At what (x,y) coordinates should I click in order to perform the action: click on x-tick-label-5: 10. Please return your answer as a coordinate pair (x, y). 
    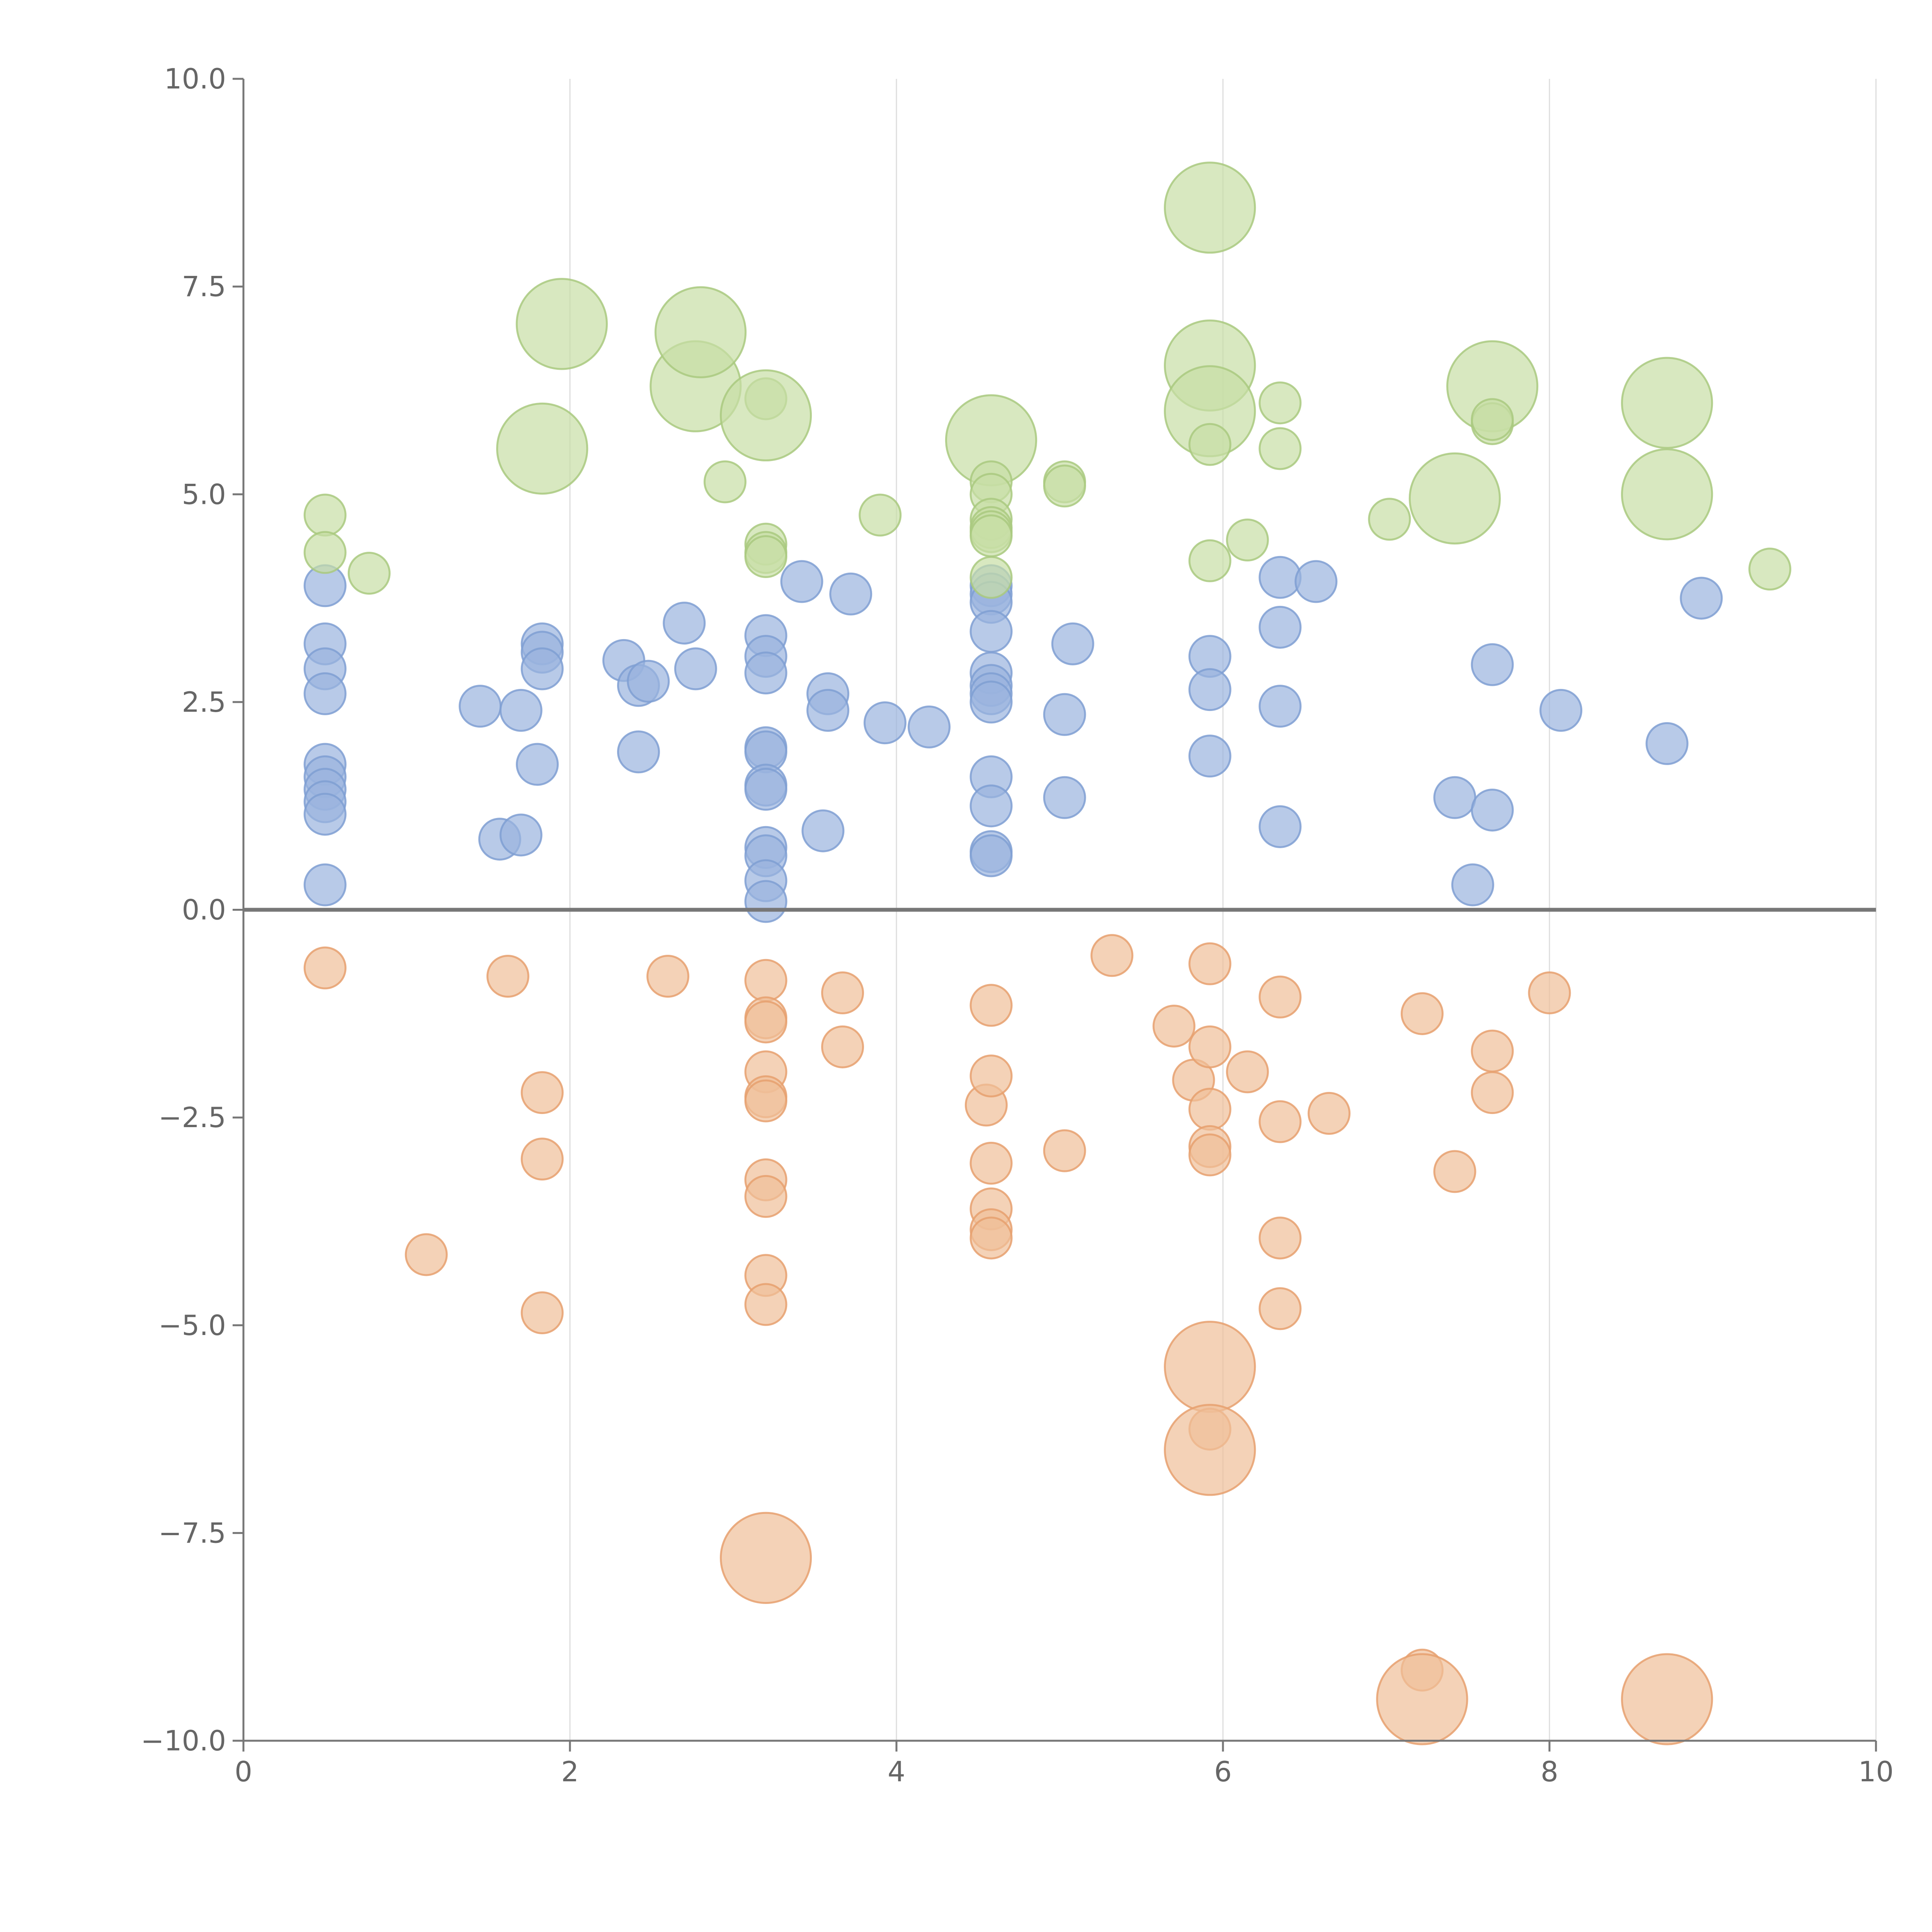
    Looking at the image, I should click on (1876, 1771).